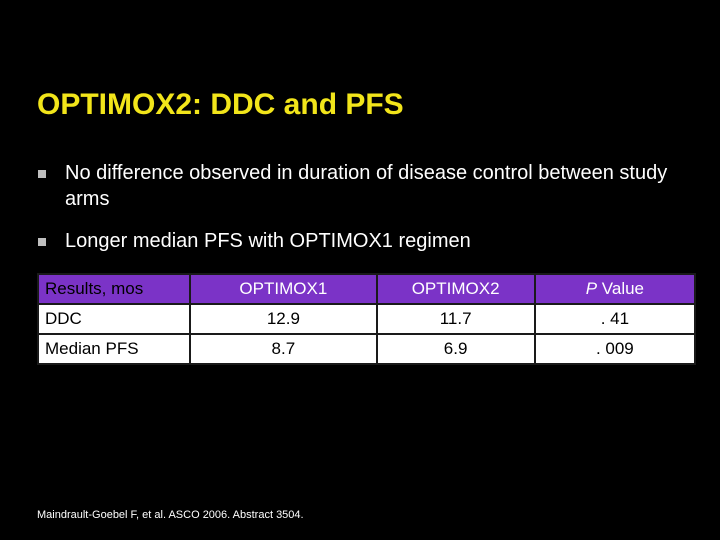 Image resolution: width=720 pixels, height=540 pixels. I want to click on cell-optimox2: 6.9, so click(455, 349).